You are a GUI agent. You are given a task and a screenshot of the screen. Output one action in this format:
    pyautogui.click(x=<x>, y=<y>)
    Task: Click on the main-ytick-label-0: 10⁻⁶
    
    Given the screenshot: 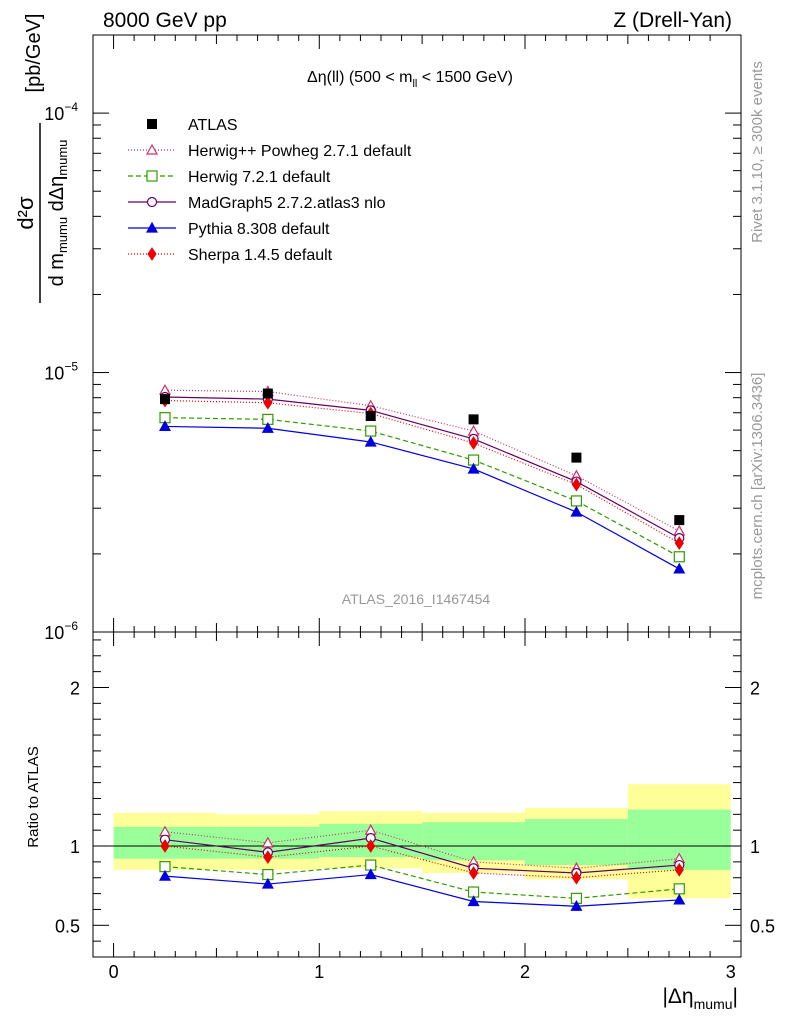 What is the action you would take?
    pyautogui.click(x=61, y=631)
    